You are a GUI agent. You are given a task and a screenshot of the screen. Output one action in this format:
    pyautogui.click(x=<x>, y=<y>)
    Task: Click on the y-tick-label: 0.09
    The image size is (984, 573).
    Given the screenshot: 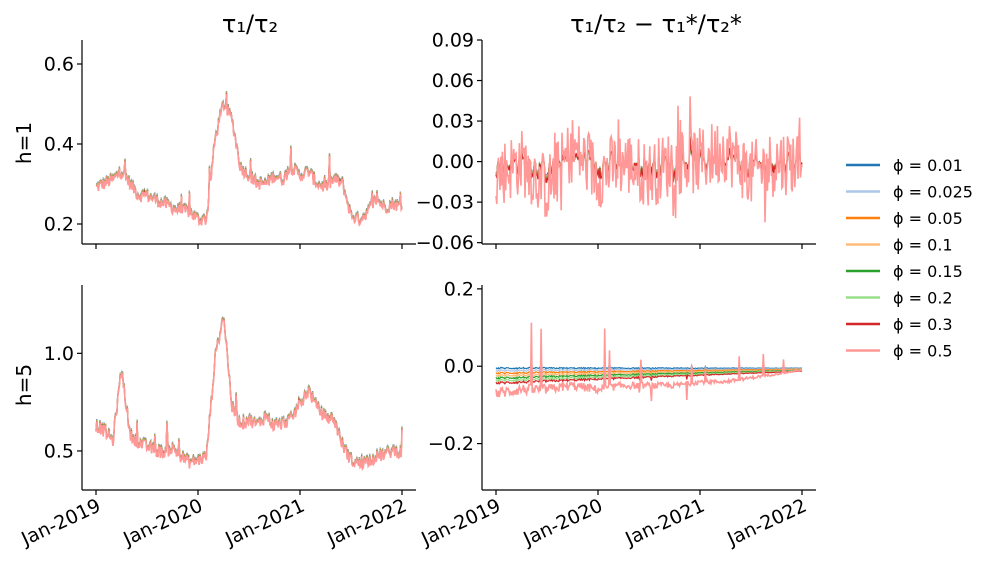 What is the action you would take?
    pyautogui.click(x=453, y=41)
    